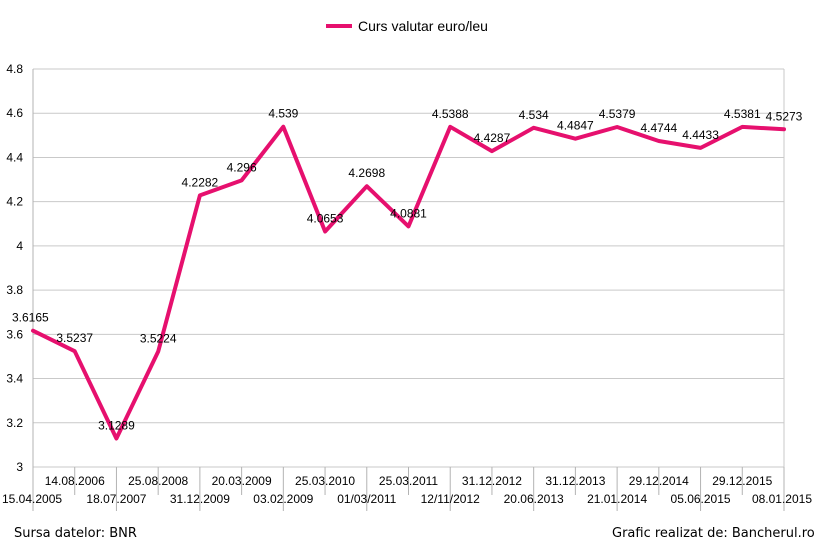  I want to click on data-label: 4.296, so click(242, 167).